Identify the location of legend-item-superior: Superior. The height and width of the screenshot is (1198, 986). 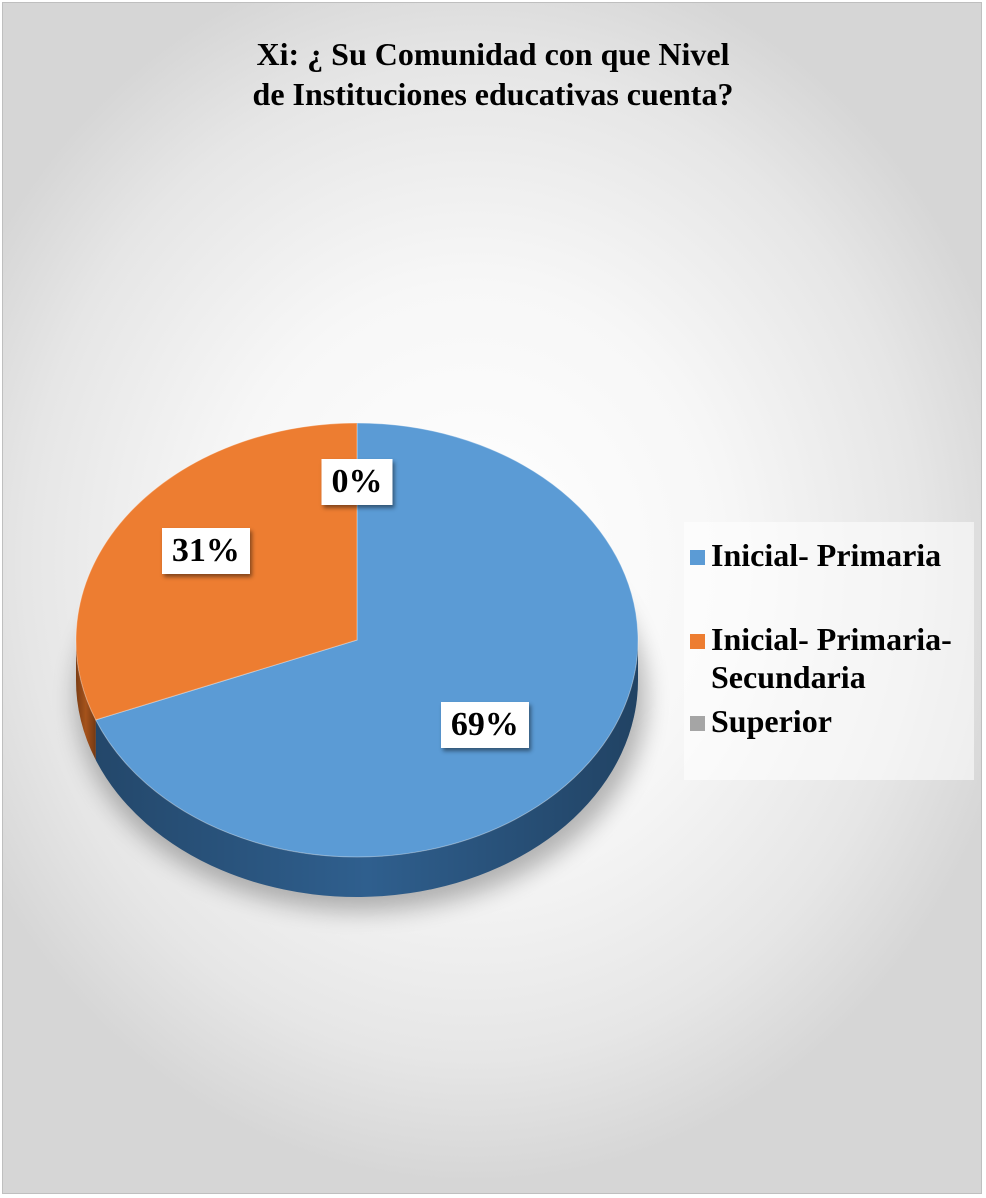
(825, 721).